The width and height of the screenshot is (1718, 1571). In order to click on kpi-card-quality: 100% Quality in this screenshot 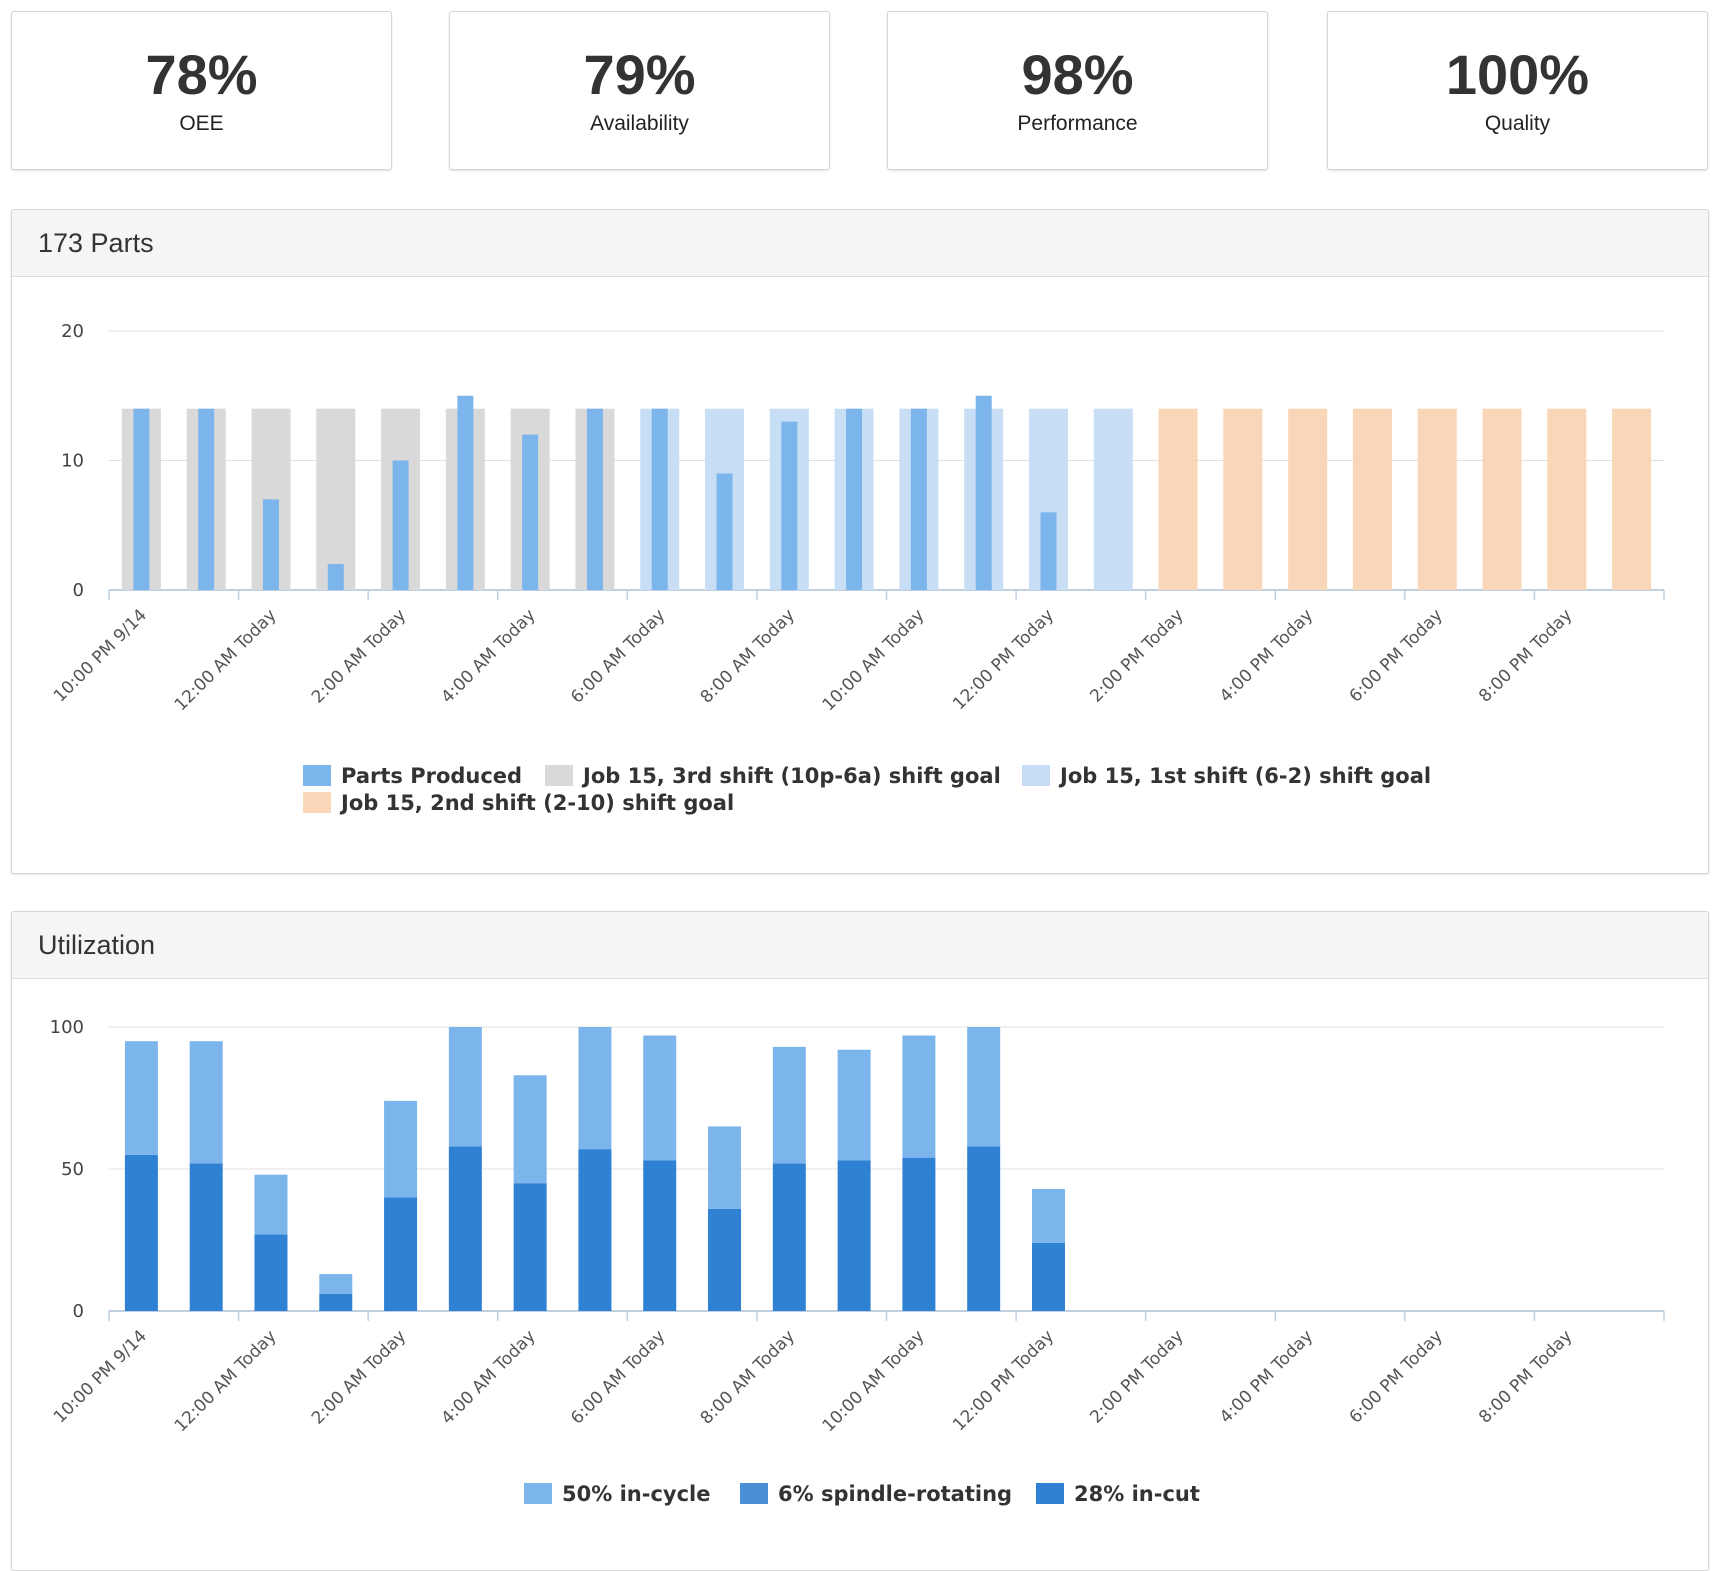, I will do `click(1517, 90)`.